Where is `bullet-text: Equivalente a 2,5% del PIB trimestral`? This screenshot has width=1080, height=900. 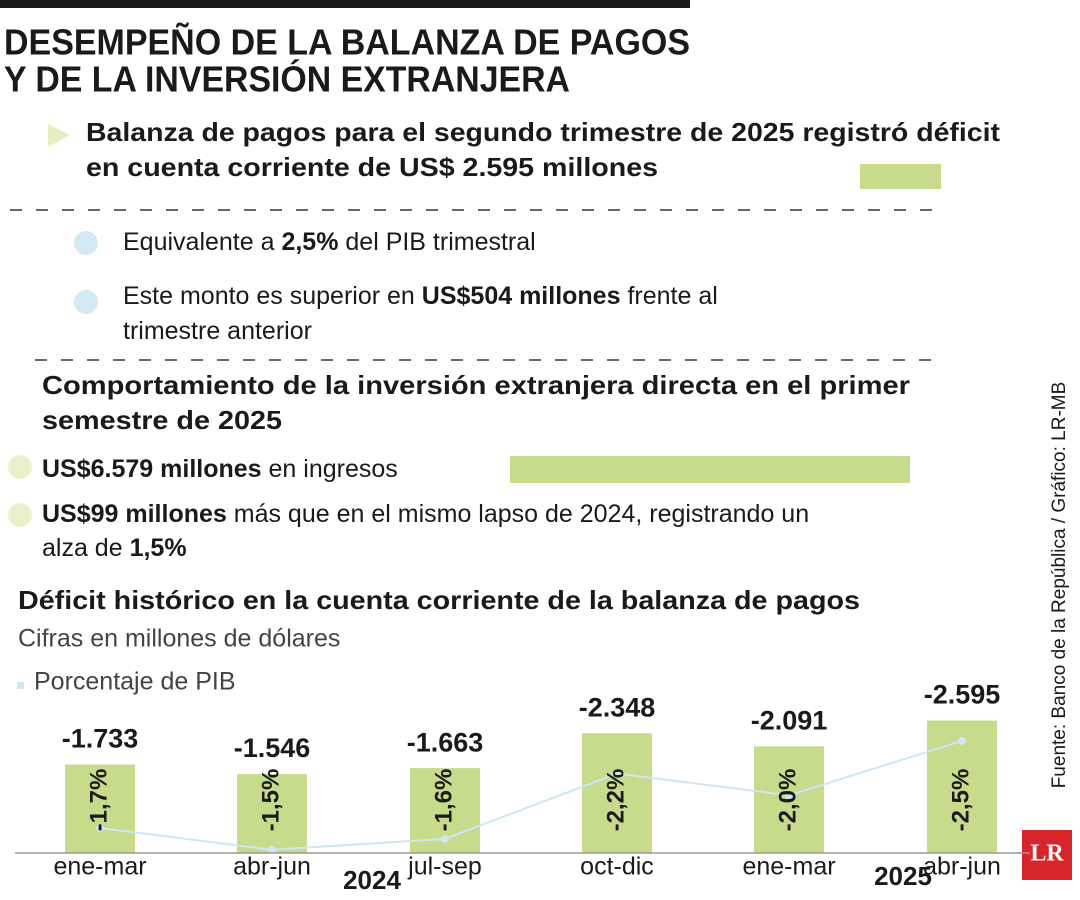 bullet-text: Equivalente a 2,5% del PIB trimestral is located at coordinates (329, 242).